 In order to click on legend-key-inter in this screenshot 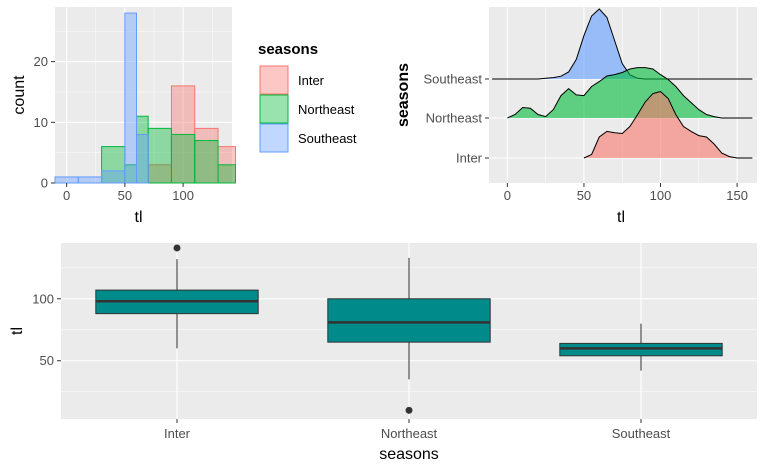, I will do `click(274, 80)`.